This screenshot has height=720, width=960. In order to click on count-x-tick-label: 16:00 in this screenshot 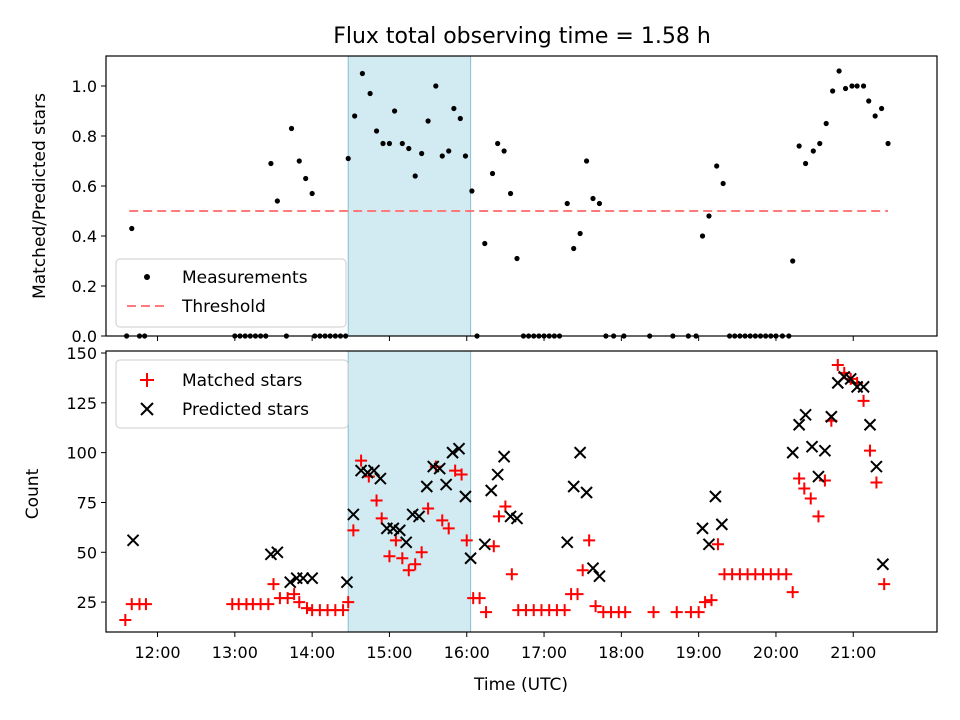, I will do `click(467, 652)`.